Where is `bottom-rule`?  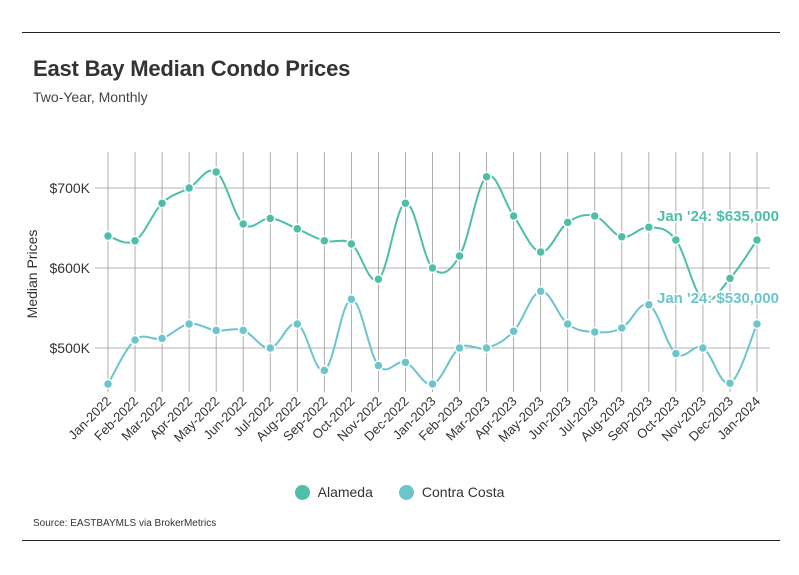
bottom-rule is located at coordinates (401, 540).